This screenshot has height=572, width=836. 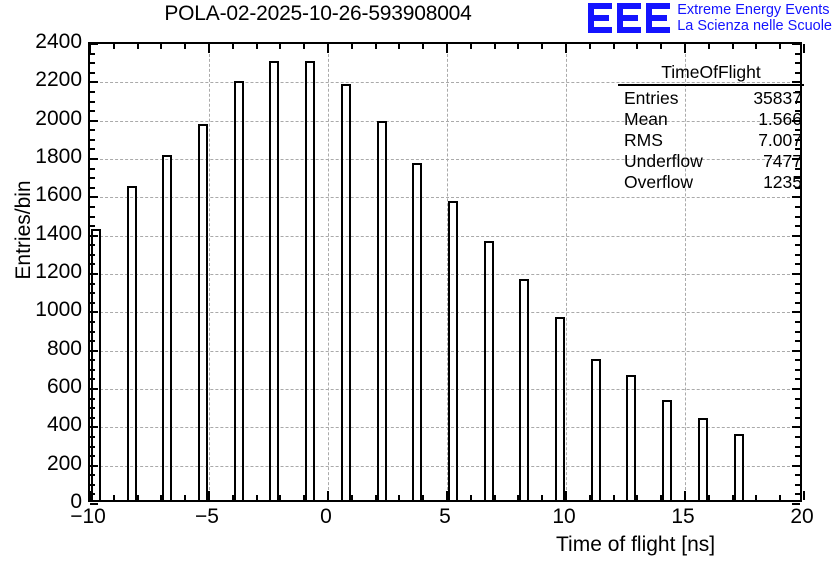 What do you see at coordinates (58, 310) in the screenshot?
I see `y-tick-label: 1000` at bounding box center [58, 310].